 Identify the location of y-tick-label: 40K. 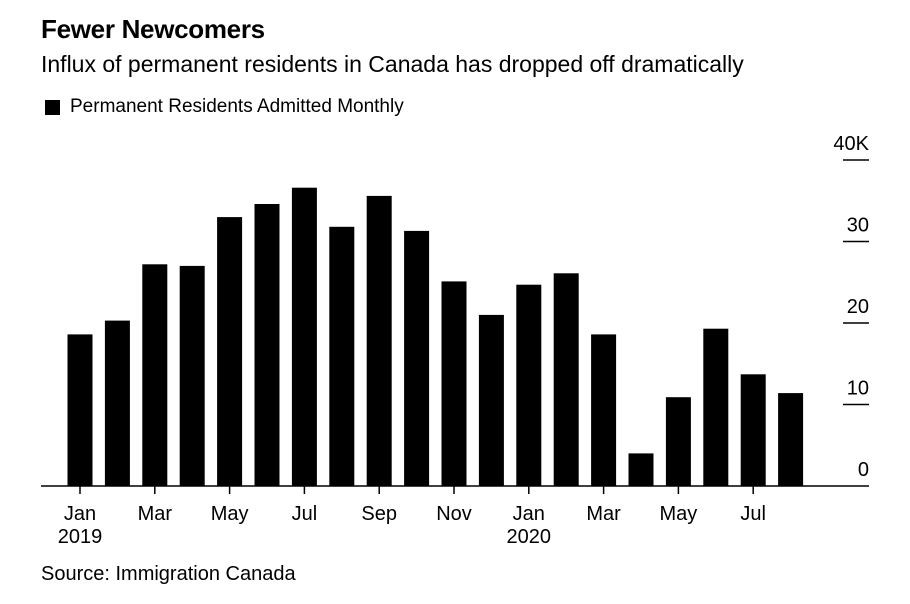
(851, 144).